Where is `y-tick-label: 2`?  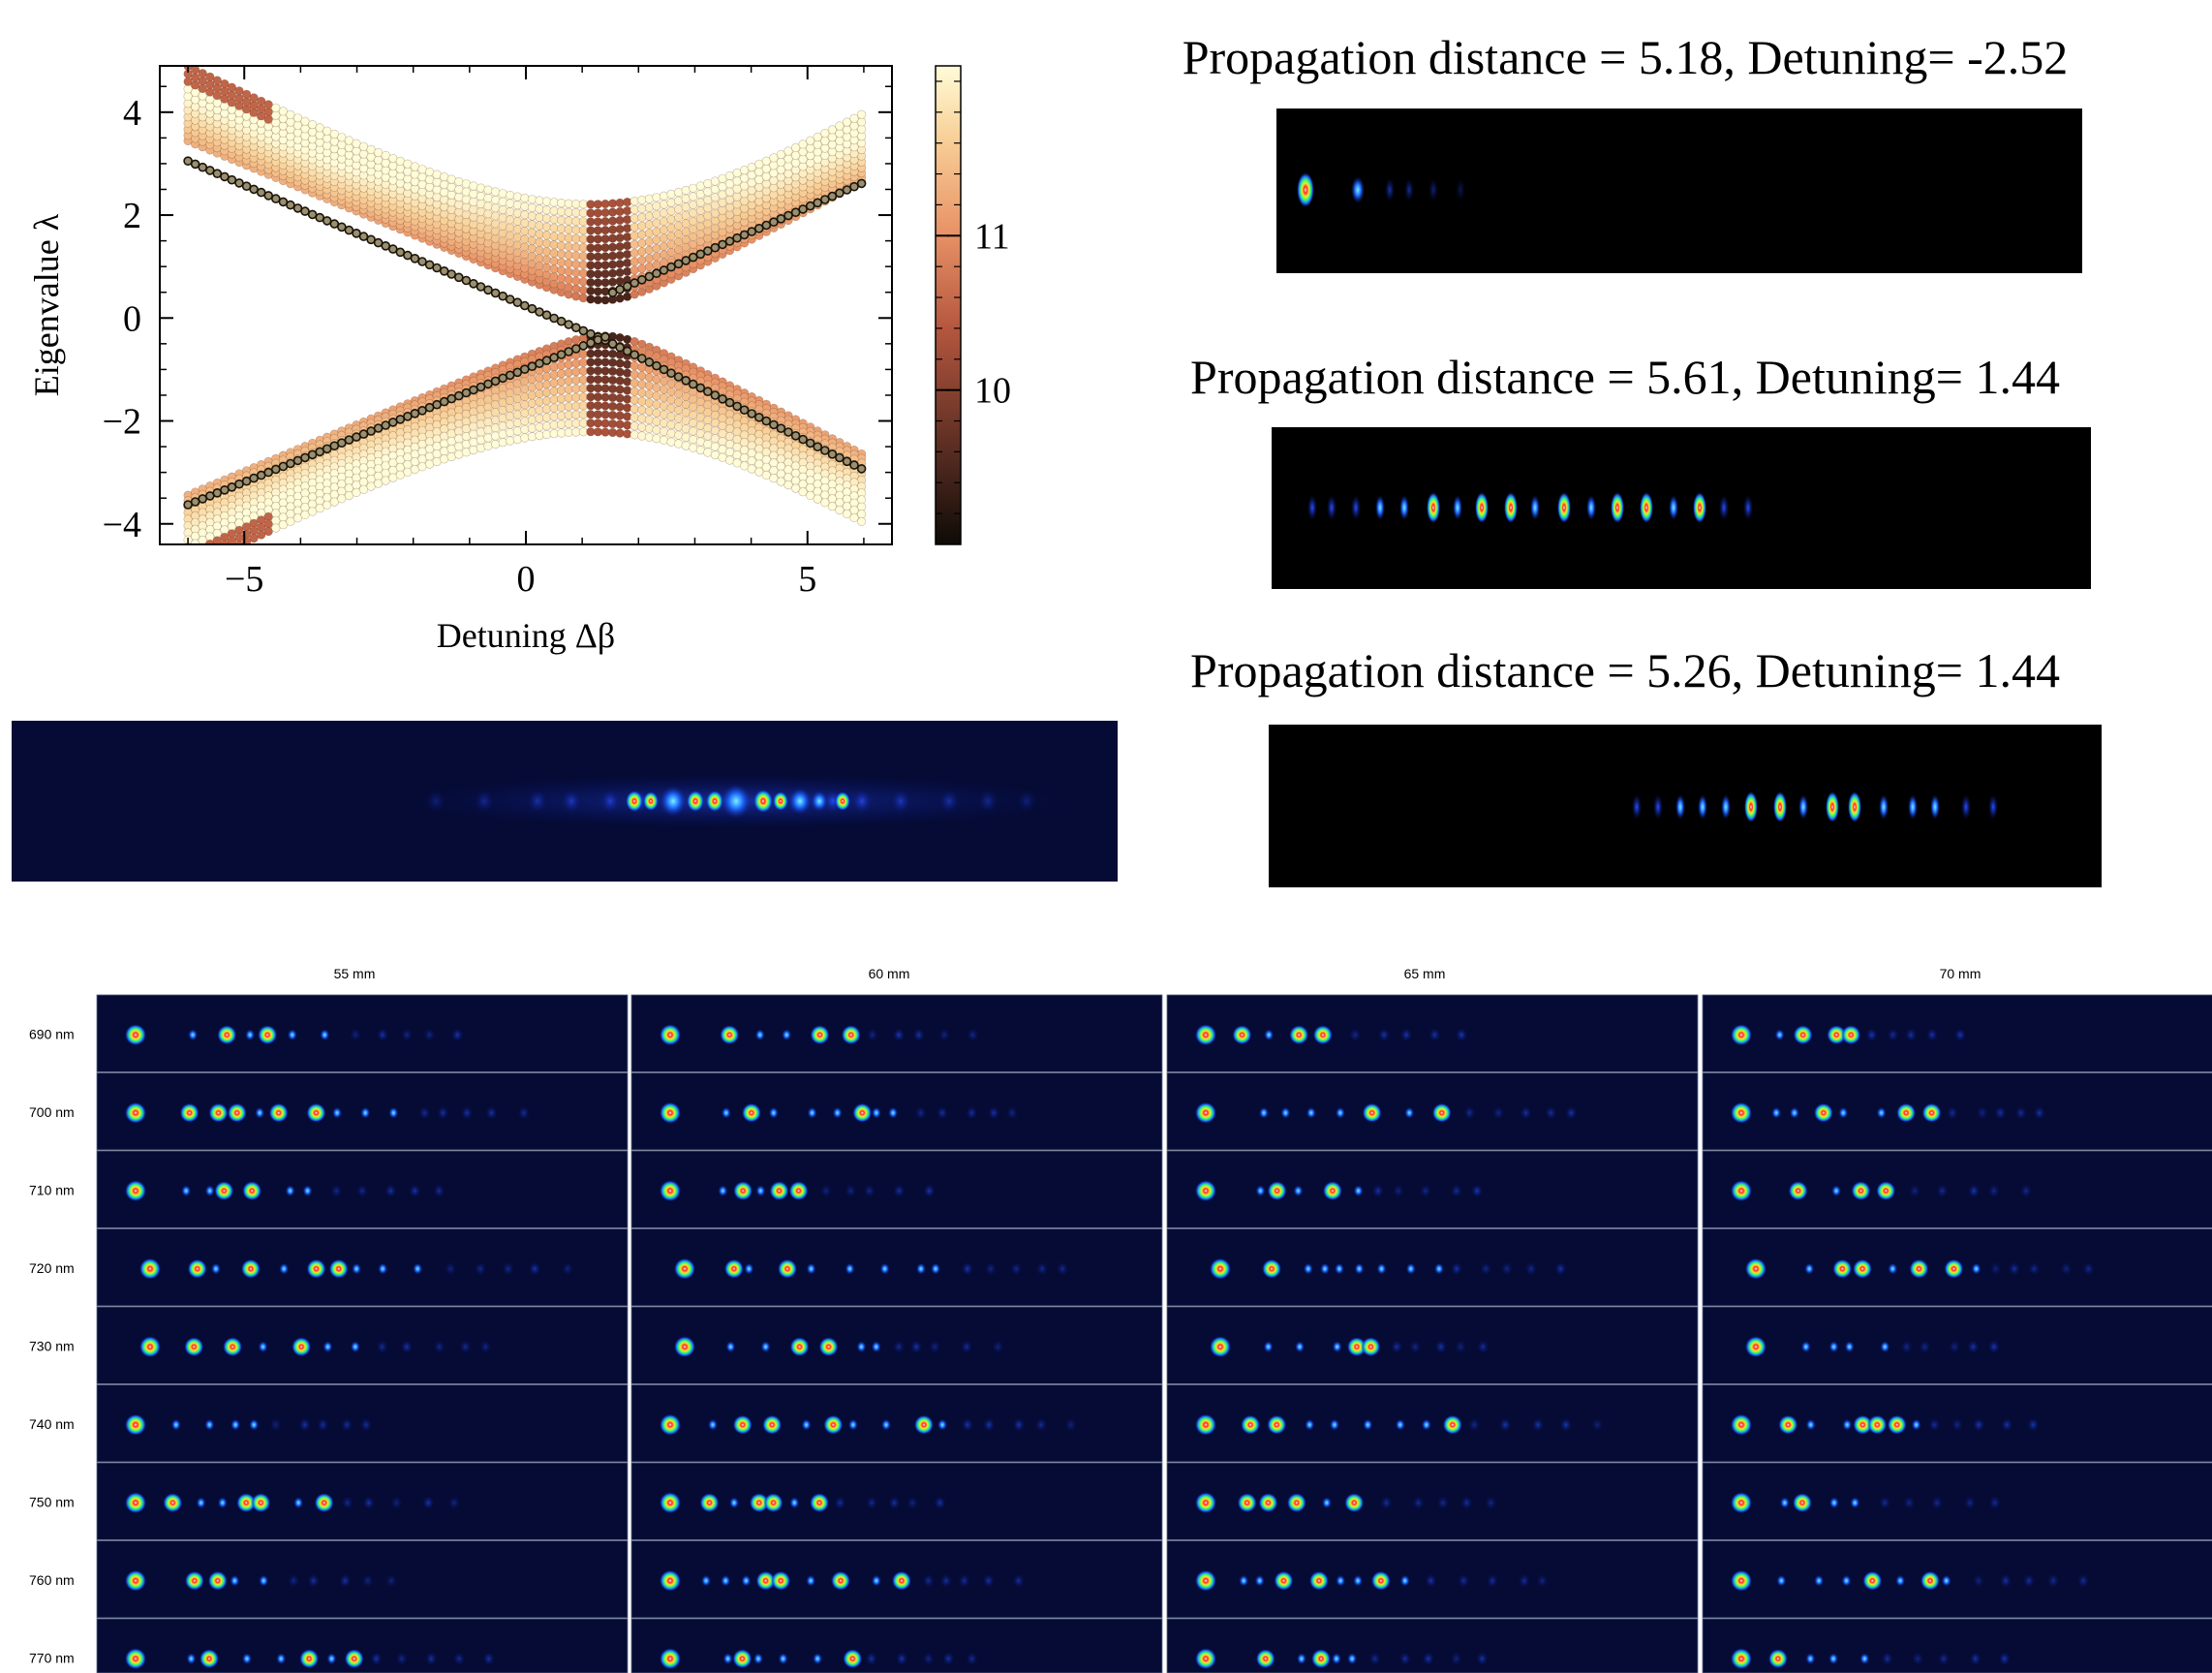 y-tick-label: 2 is located at coordinates (132, 216).